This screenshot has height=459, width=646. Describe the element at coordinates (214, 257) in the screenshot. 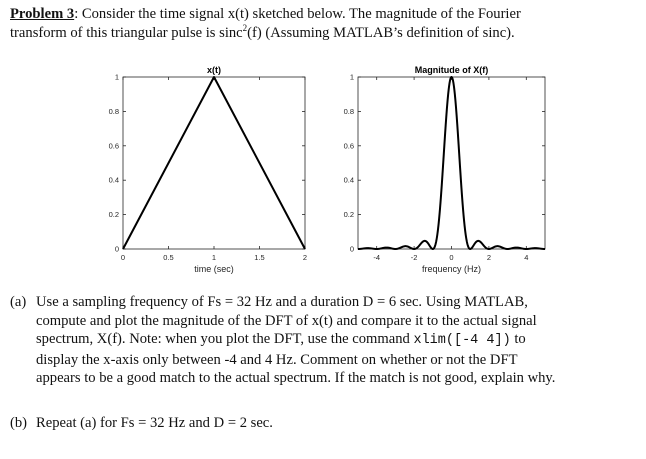

I see `x-tick-label: 1` at that location.